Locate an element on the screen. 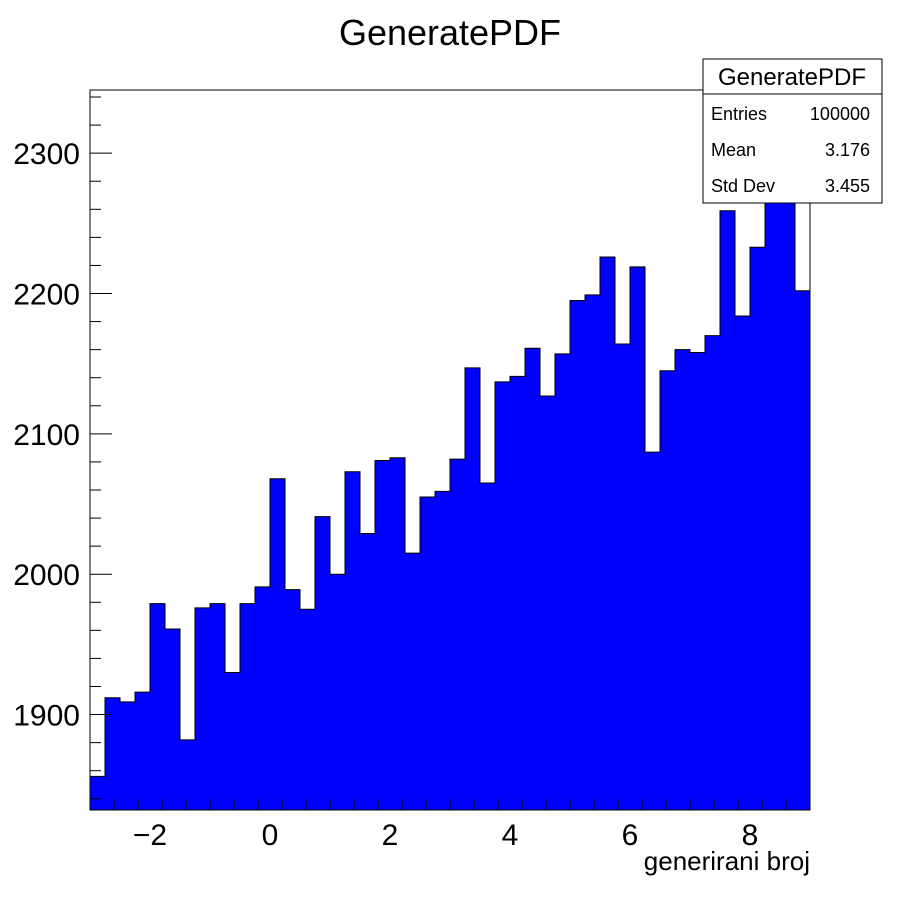 This screenshot has height=900, width=900. stats-stddev-value: 3.455 is located at coordinates (847, 186).